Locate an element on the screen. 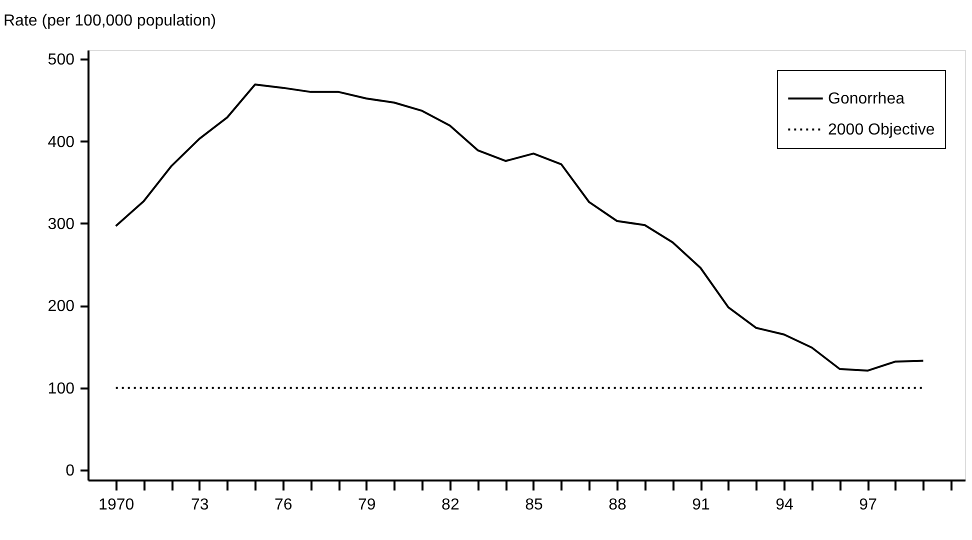  x-tick-label: 97 is located at coordinates (868, 505).